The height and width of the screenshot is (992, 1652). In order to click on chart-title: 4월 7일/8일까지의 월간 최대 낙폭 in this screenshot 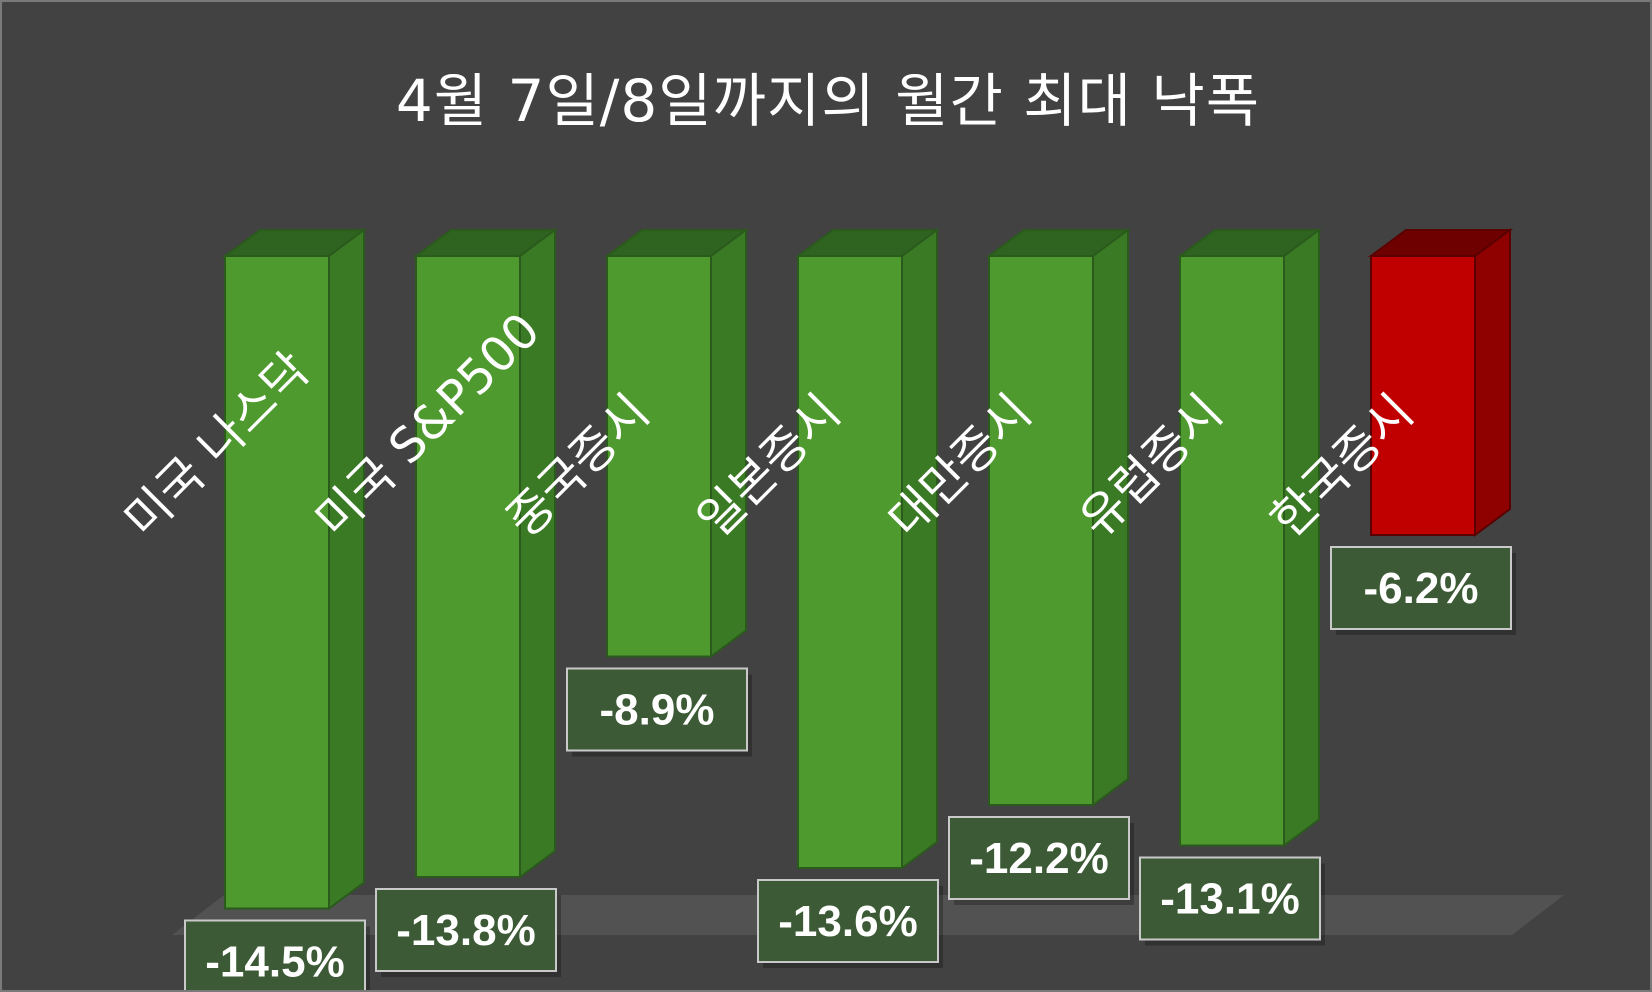, I will do `click(828, 101)`.